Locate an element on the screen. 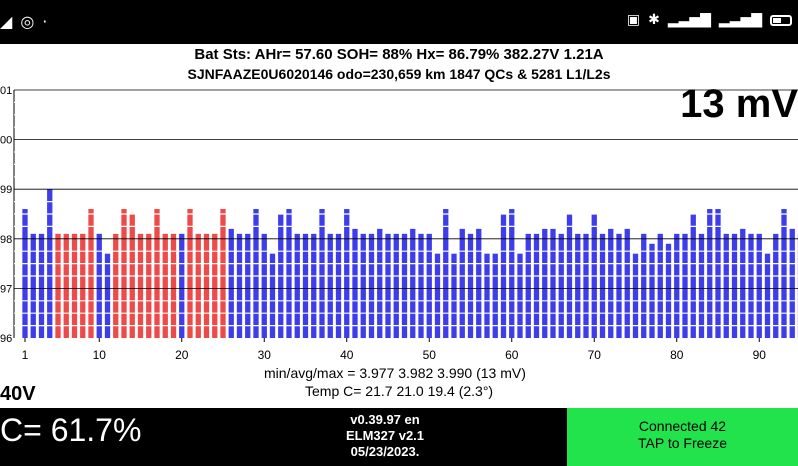  status-right-icons: ▣ ✱ ▂▃▅▇ ▂▃▅▇ is located at coordinates (709, 20).